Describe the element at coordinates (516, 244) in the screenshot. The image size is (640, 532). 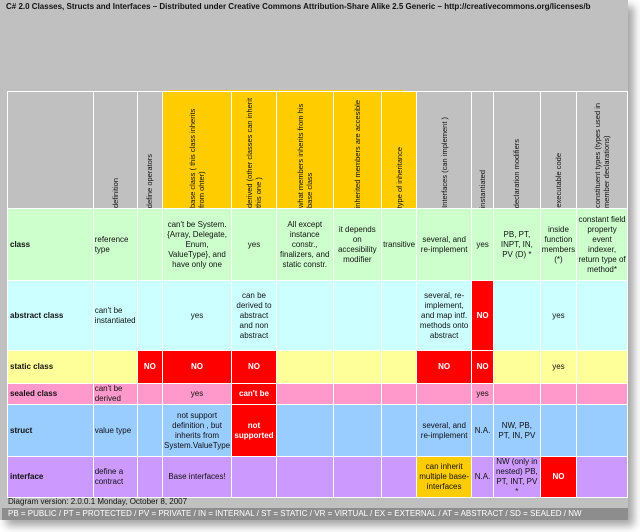
I see `table-cell: PB, PT, INPT, IN, PV (D) *` at that location.